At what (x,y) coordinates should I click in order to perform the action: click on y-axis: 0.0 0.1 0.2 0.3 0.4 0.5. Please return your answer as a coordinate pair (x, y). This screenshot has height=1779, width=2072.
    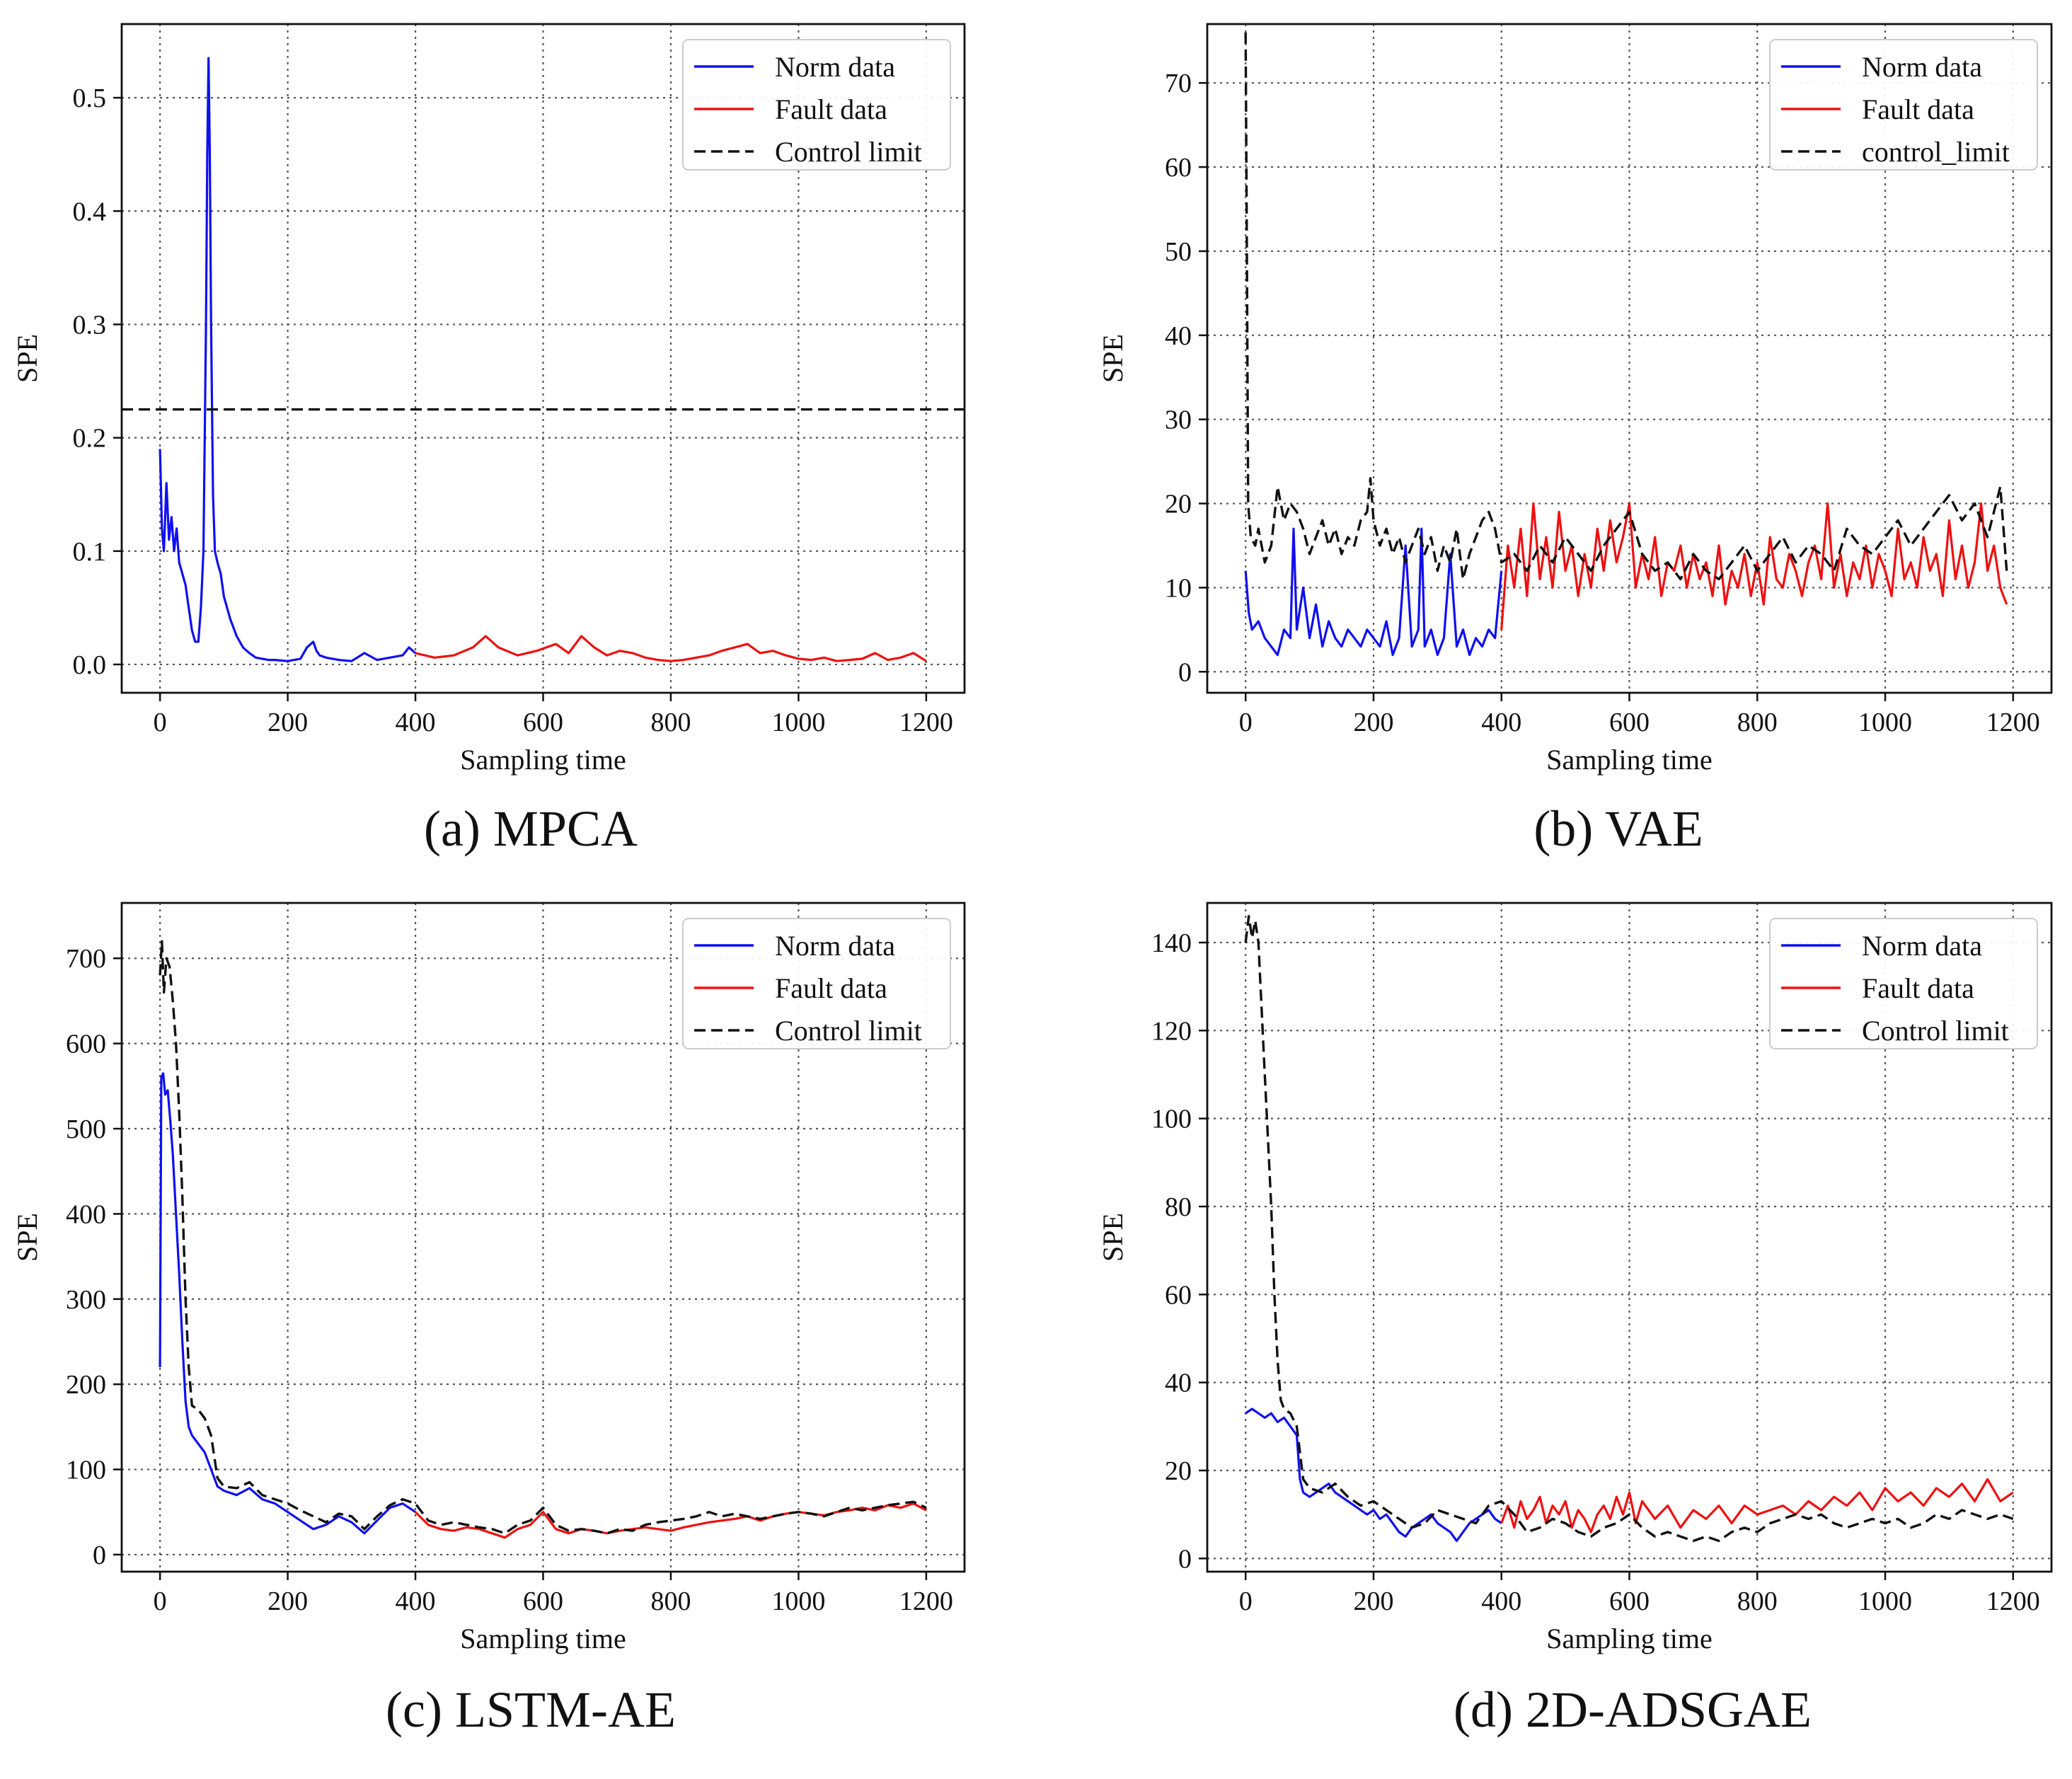
    Looking at the image, I should click on (98, 382).